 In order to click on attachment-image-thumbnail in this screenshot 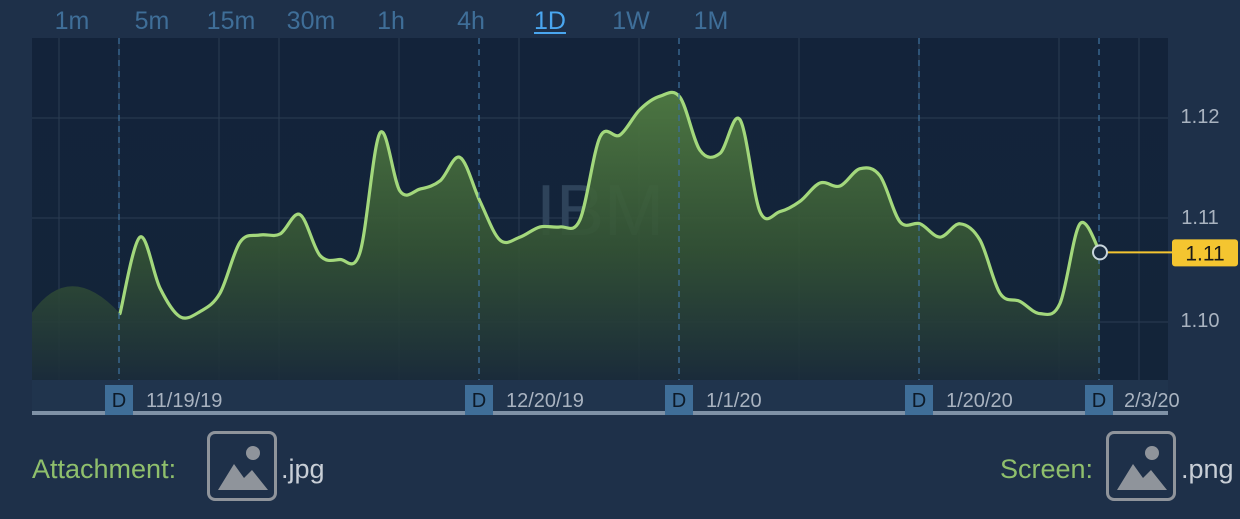, I will do `click(242, 466)`.